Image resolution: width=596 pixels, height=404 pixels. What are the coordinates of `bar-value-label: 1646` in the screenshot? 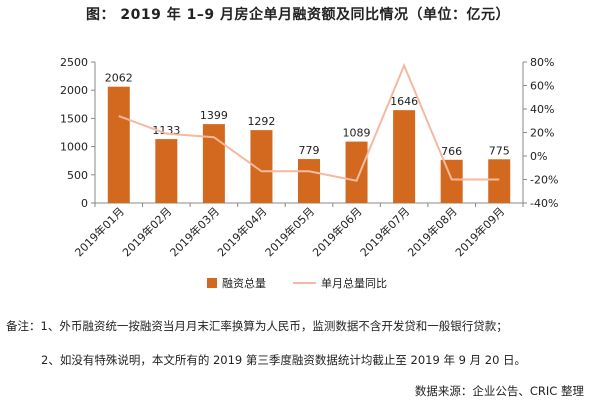 It's located at (404, 101).